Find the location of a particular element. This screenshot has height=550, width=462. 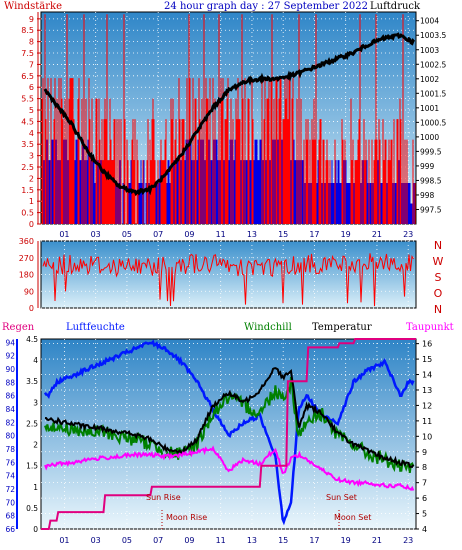

wind-tick-label: 7.5 is located at coordinates (27, 53).